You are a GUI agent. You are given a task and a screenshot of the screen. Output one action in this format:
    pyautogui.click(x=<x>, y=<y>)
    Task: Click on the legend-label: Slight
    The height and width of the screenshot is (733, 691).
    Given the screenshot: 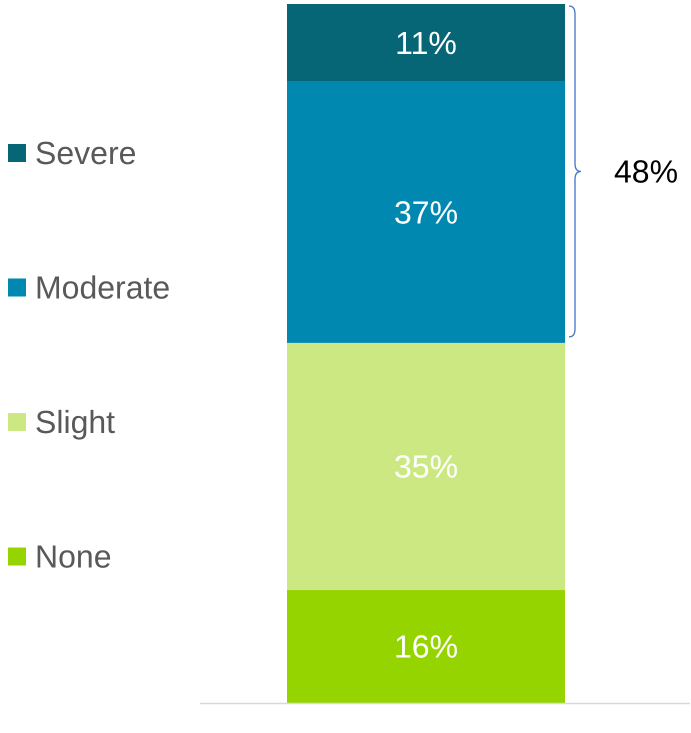 What is the action you would take?
    pyautogui.click(x=75, y=422)
    